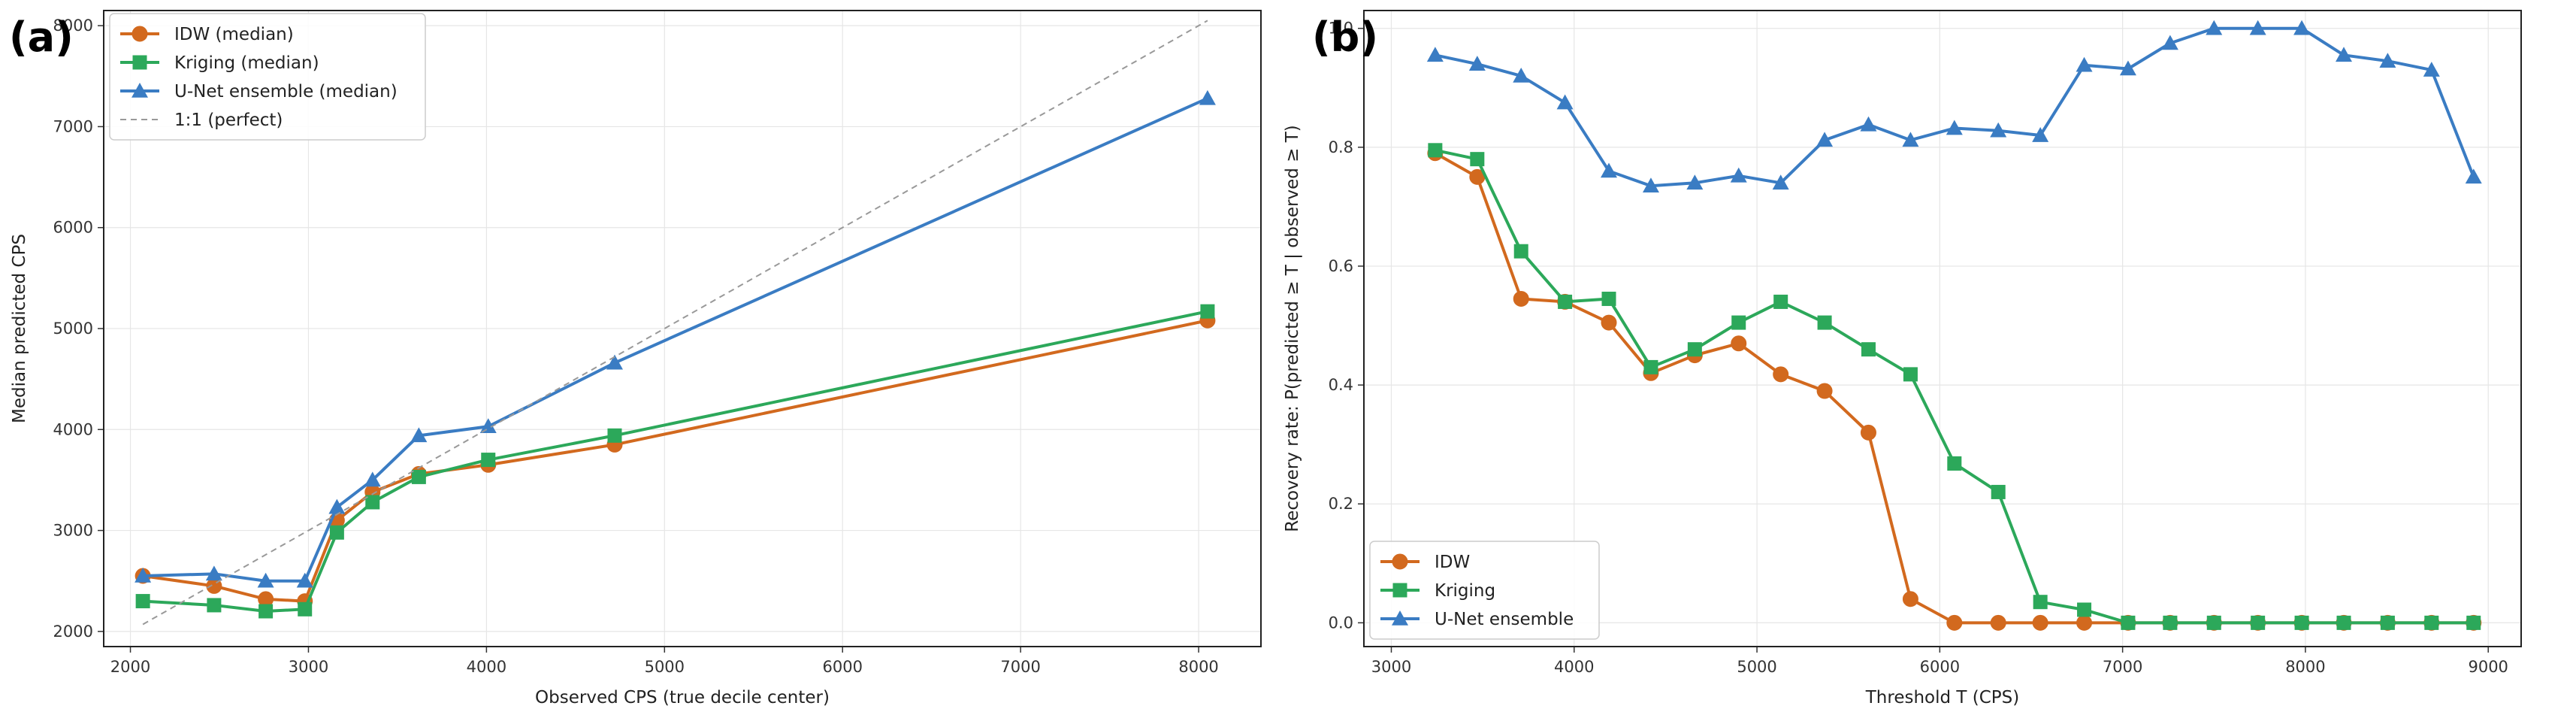 The image size is (2576, 718). Describe the element at coordinates (1341, 147) in the screenshot. I see `y-tick-label: 0.8` at that location.